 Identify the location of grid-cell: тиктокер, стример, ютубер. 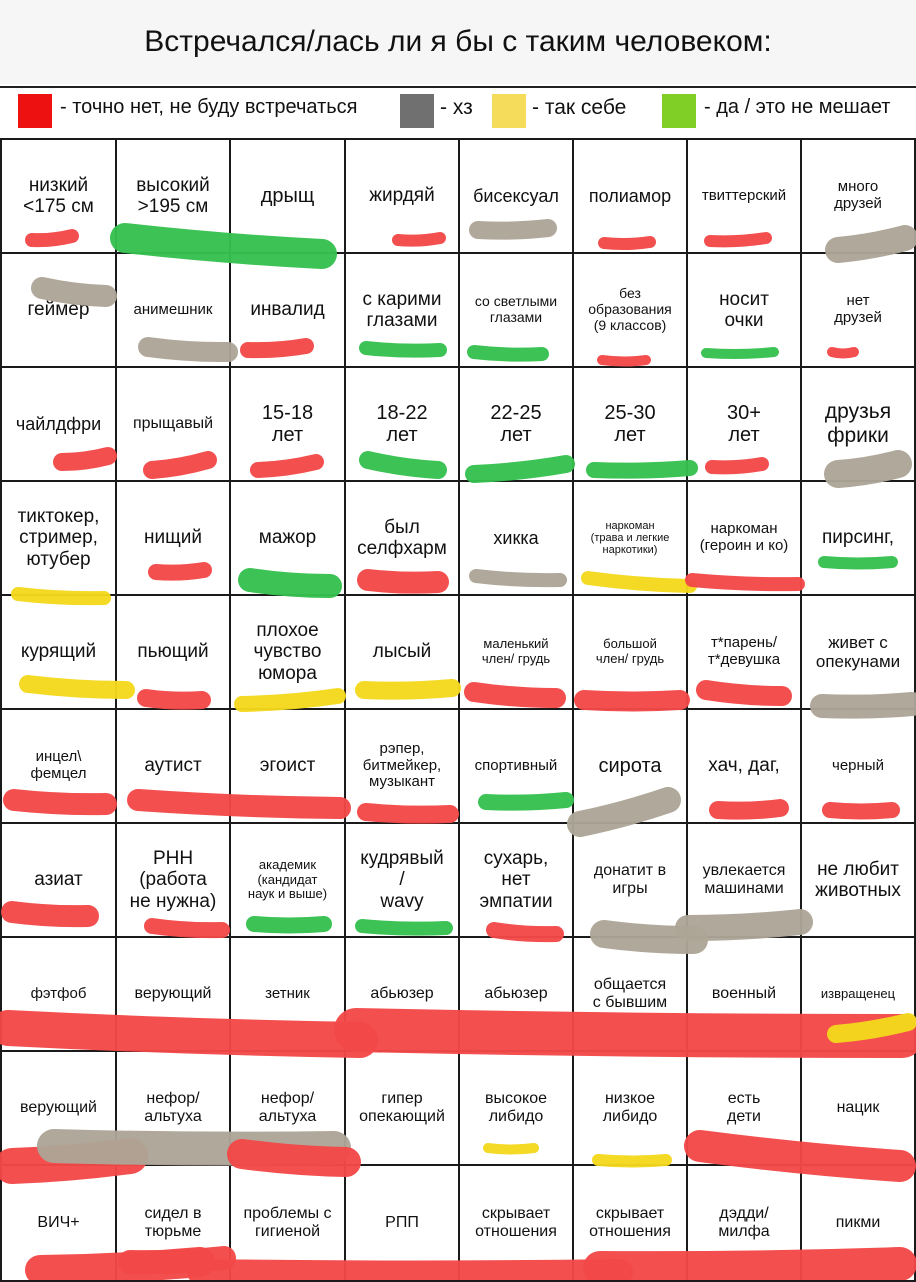
(58, 538).